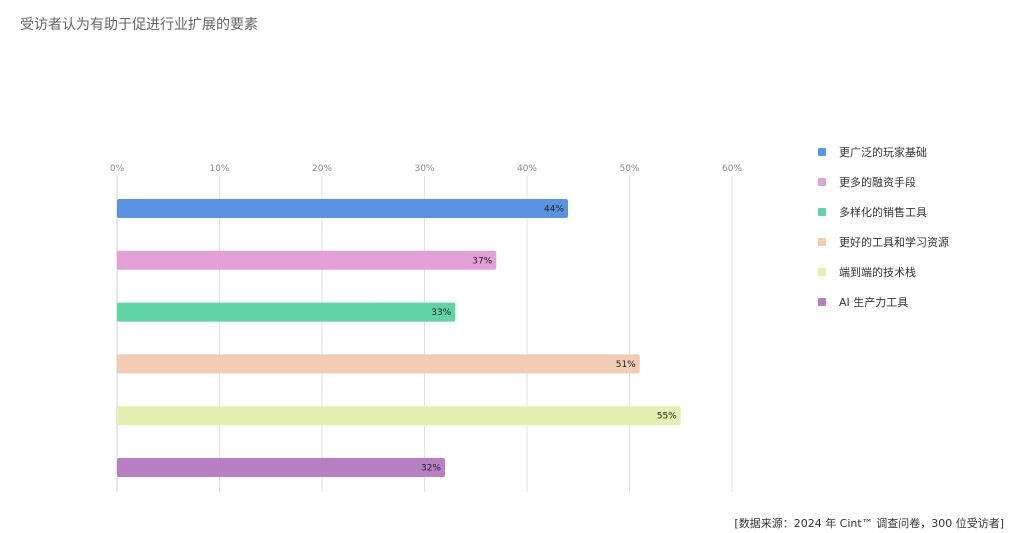 The image size is (1024, 533). I want to click on x-tick-label: 50%, so click(629, 169).